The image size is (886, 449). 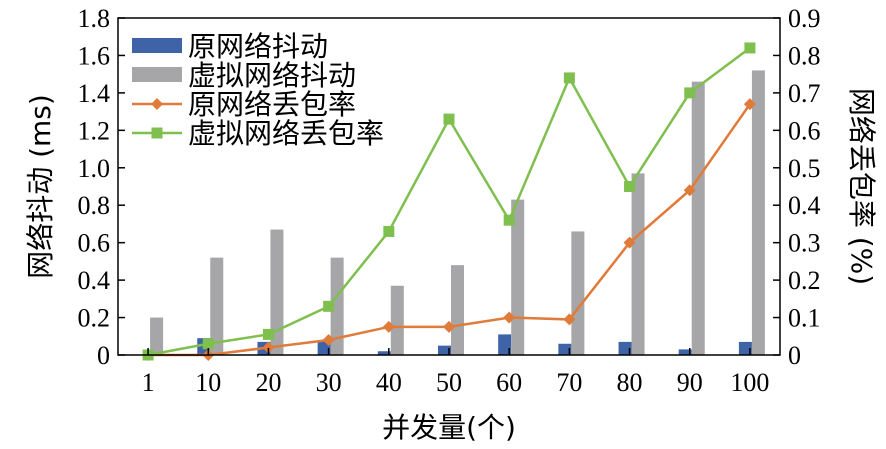 I want to click on x-axis-title: 并发量(个), so click(x=449, y=427).